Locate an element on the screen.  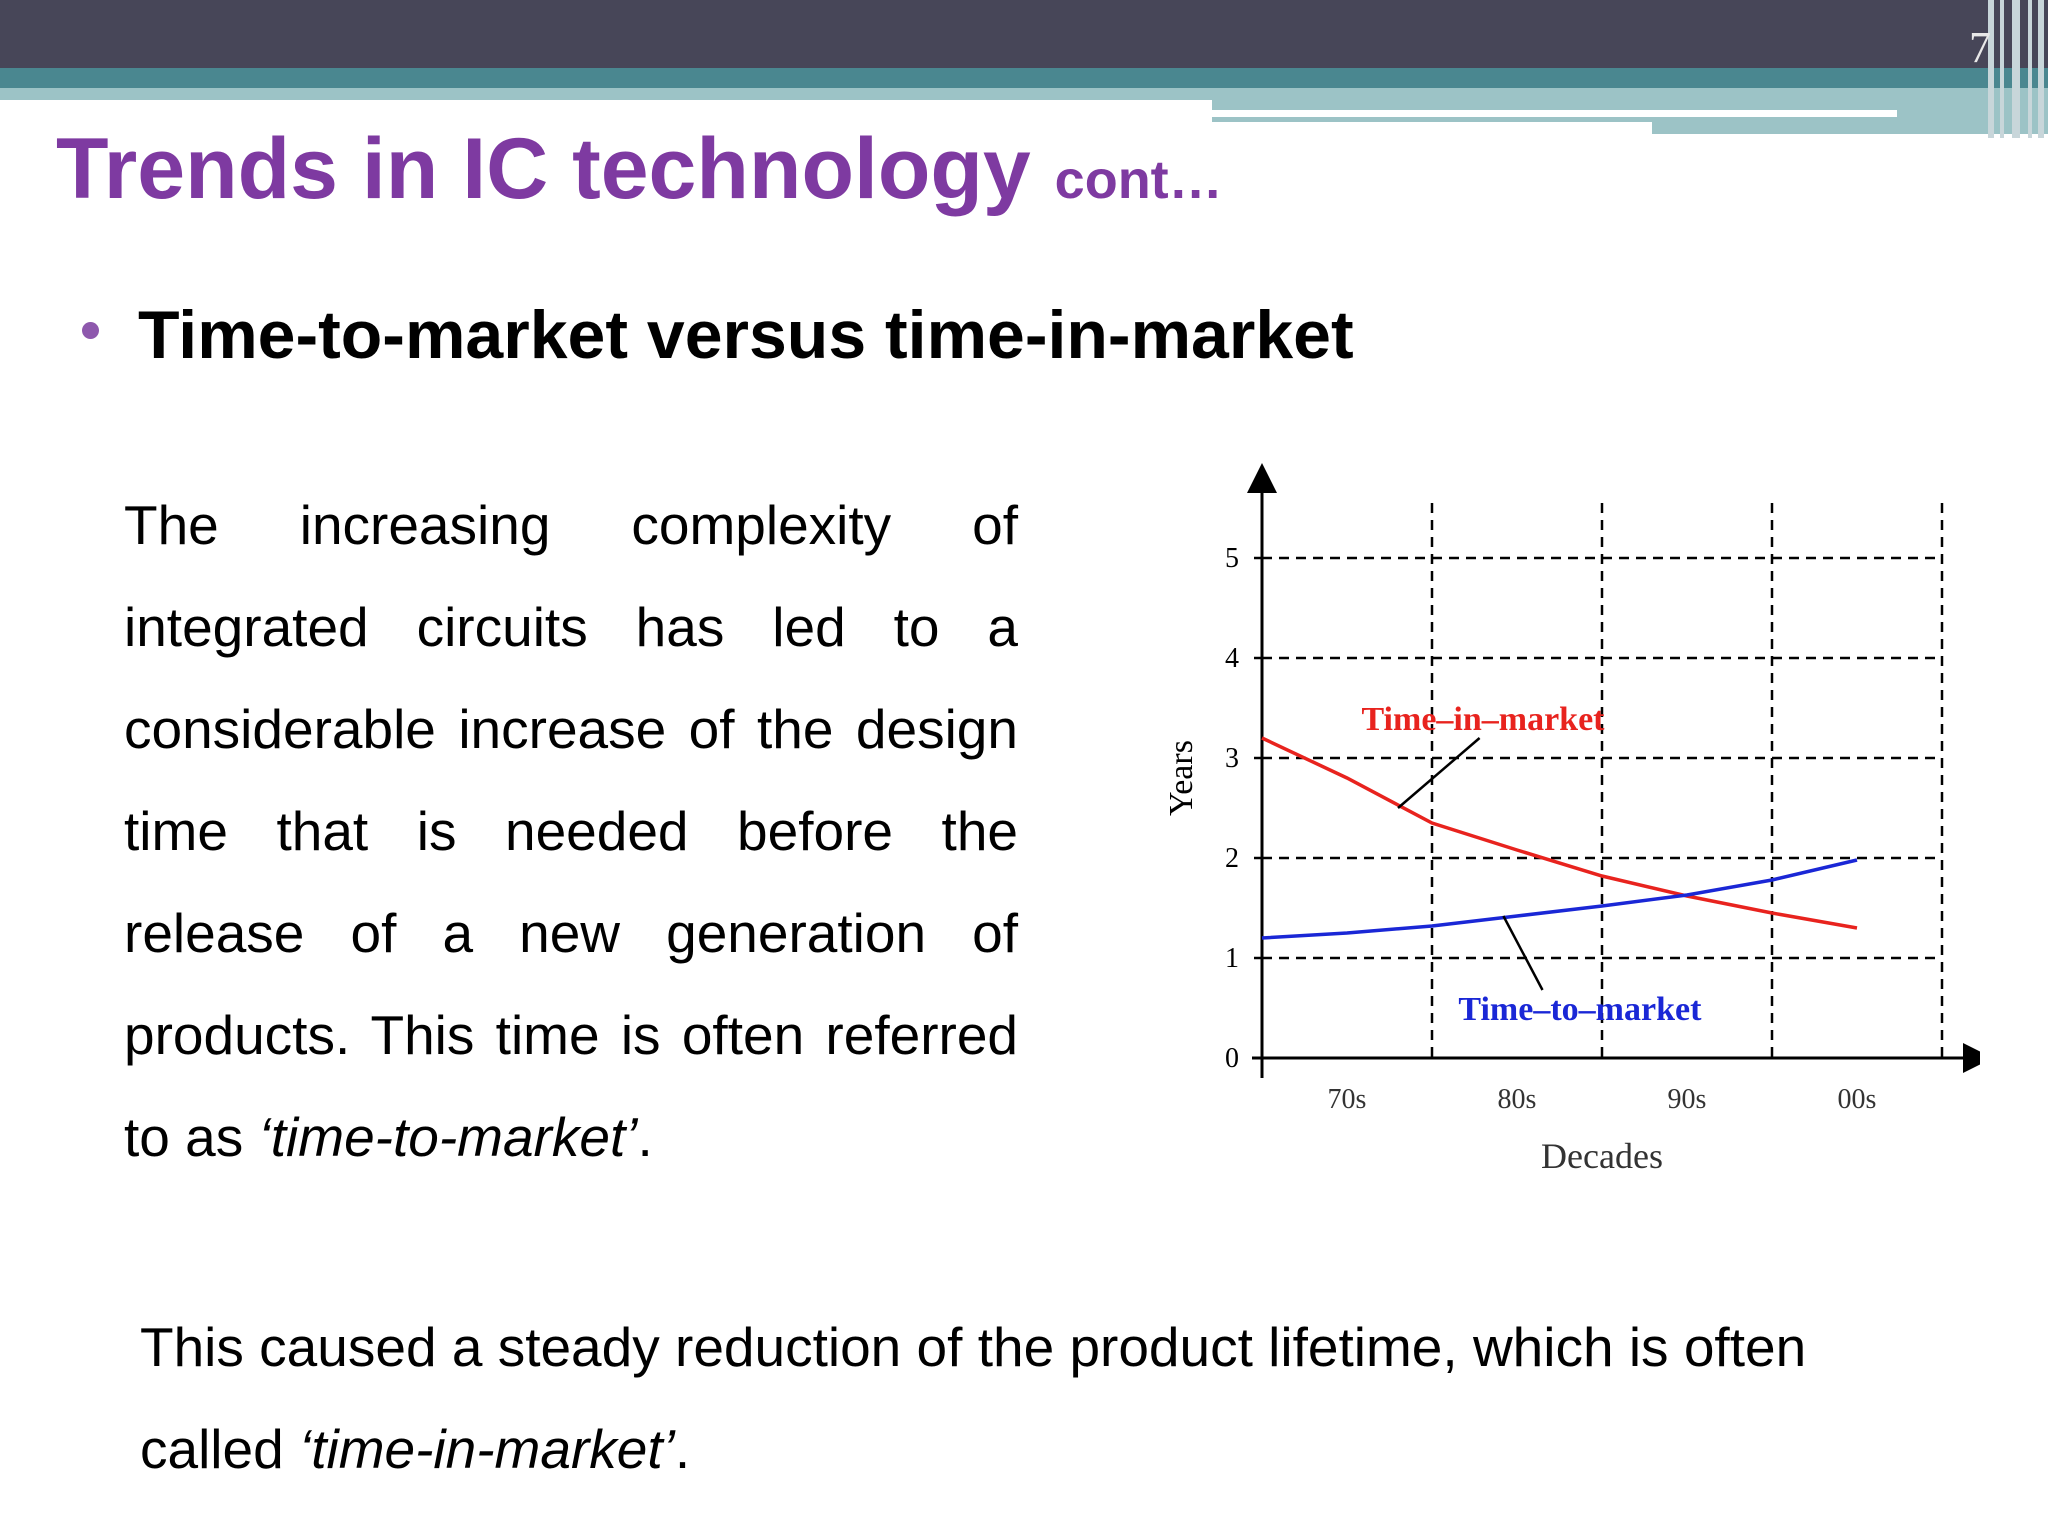
y-tick-label: 0 is located at coordinates (1232, 1058).